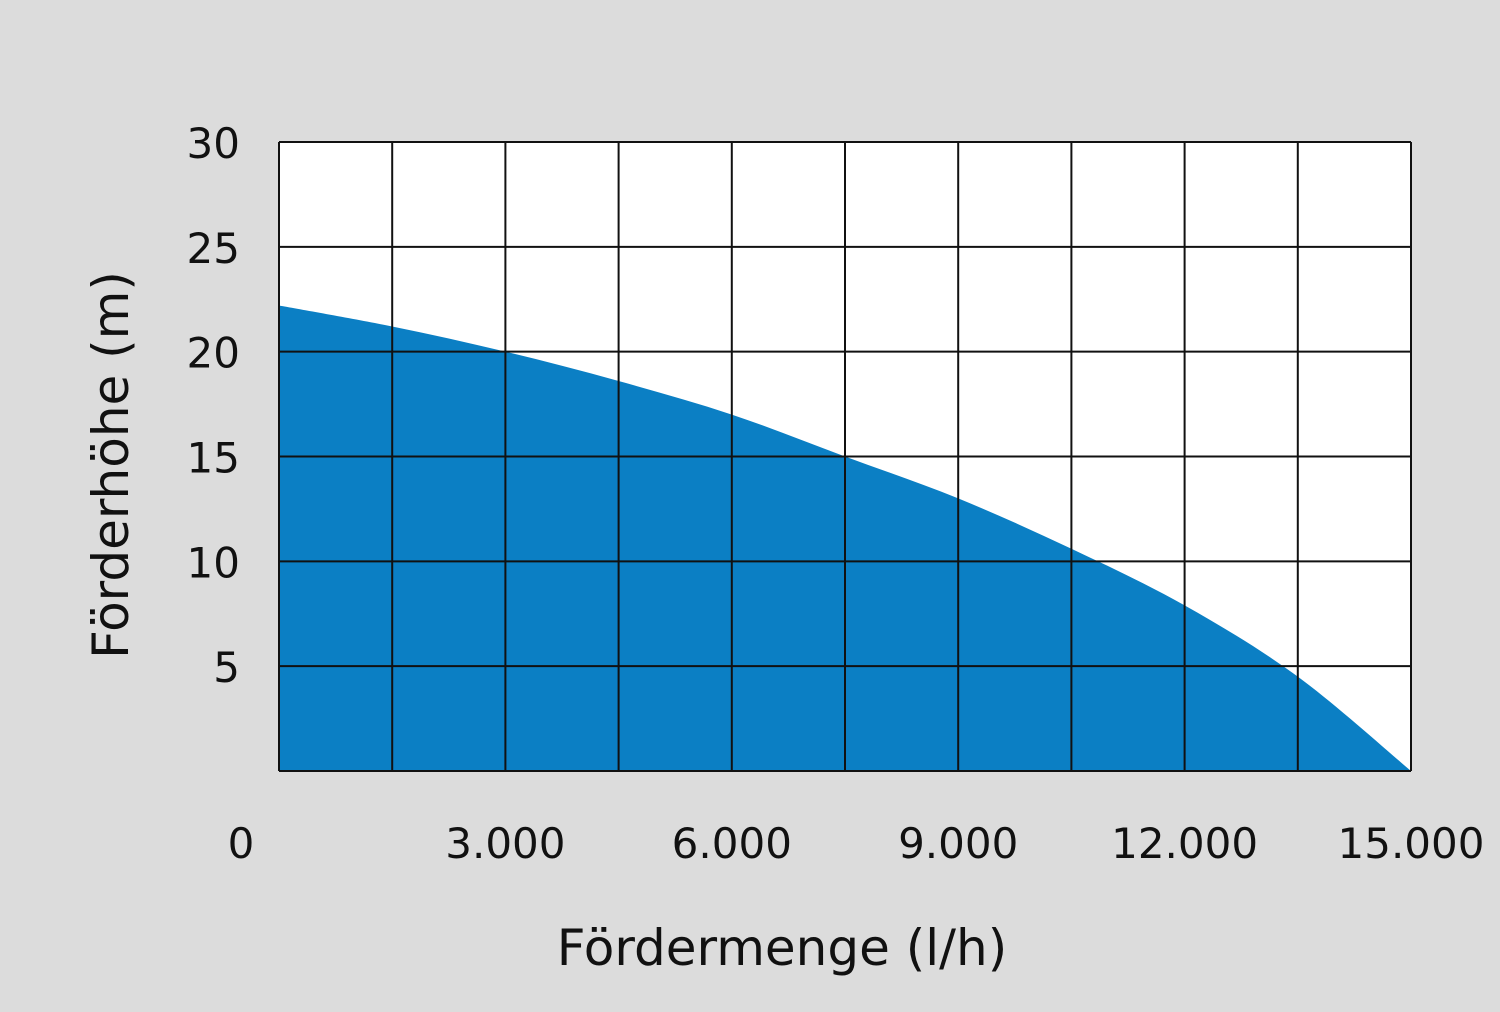 Image resolution: width=1500 pixels, height=1012 pixels. What do you see at coordinates (505, 843) in the screenshot?
I see `x-tick-label: 3.000` at bounding box center [505, 843].